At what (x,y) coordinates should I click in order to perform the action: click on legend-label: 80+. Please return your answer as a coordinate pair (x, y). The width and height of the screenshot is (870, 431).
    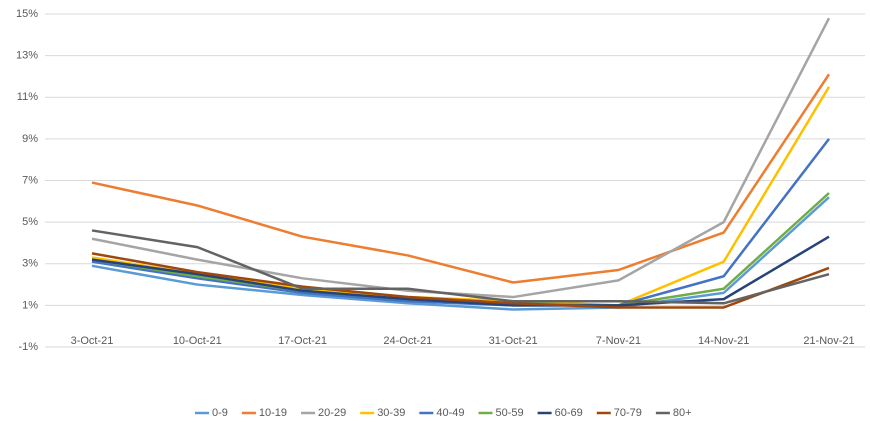
    Looking at the image, I should click on (682, 413).